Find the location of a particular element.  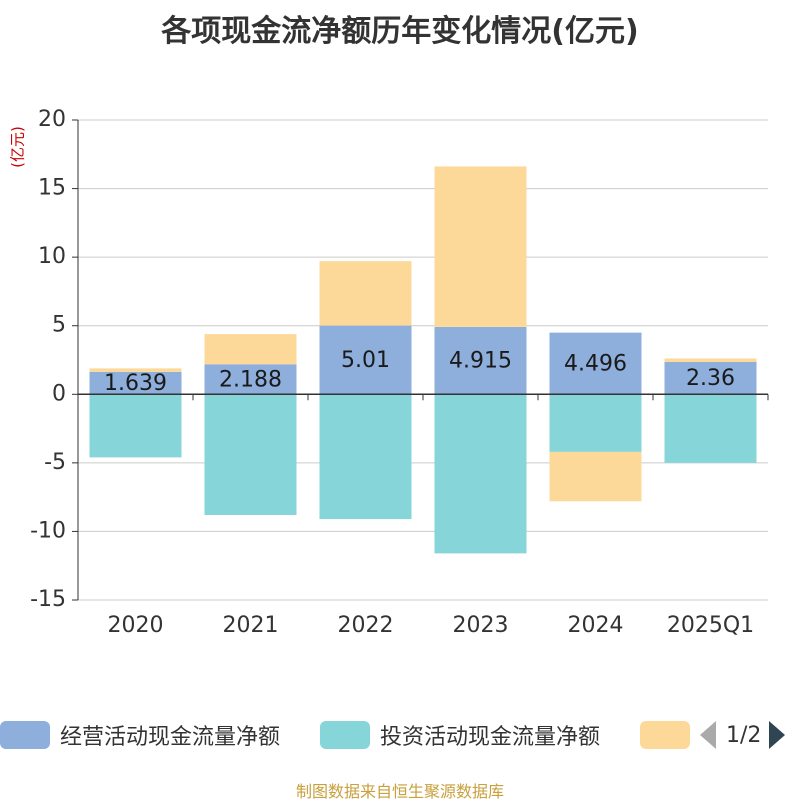

legend-item-operating: 经营活动现金流量净额 is located at coordinates (140, 735).